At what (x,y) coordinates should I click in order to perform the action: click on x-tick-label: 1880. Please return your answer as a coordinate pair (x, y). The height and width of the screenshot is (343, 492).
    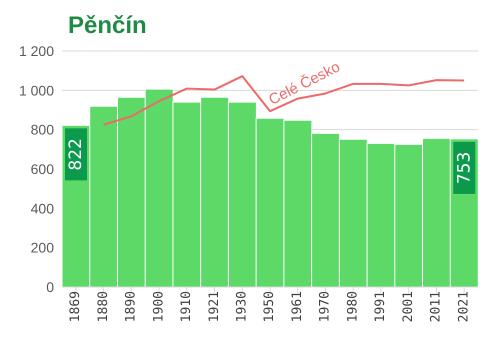
    Looking at the image, I should click on (103, 306).